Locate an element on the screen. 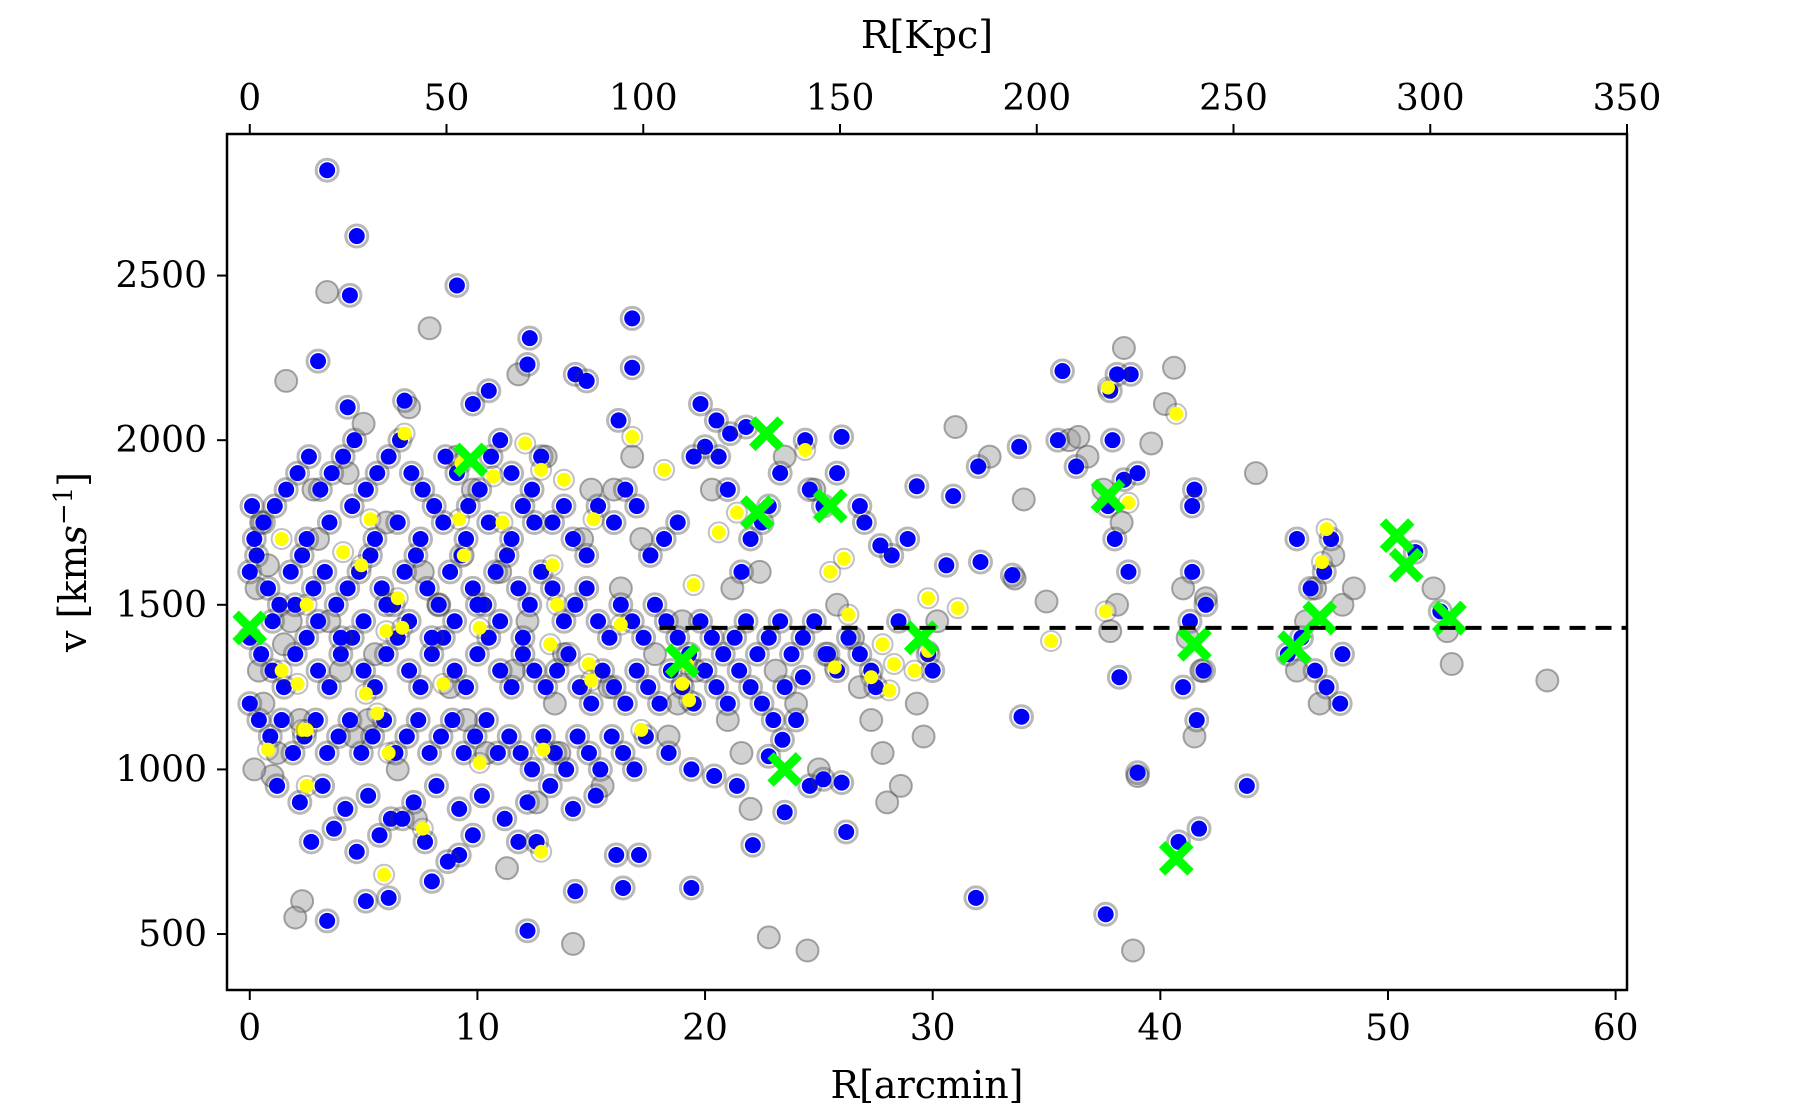  x-tick-label: 20 is located at coordinates (705, 1028).